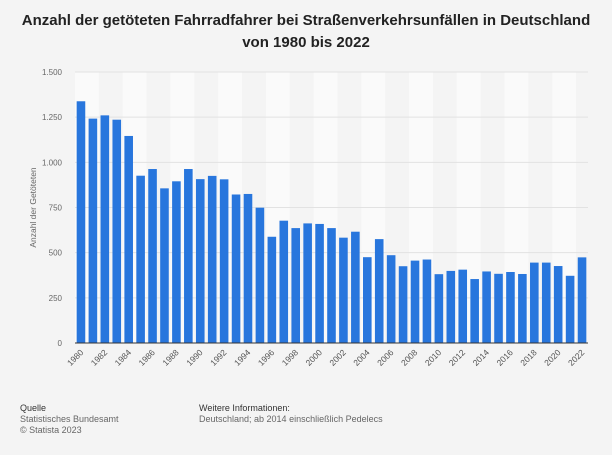 The width and height of the screenshot is (612, 455). What do you see at coordinates (123, 357) in the screenshot?
I see `x-tick-label: 1984` at bounding box center [123, 357].